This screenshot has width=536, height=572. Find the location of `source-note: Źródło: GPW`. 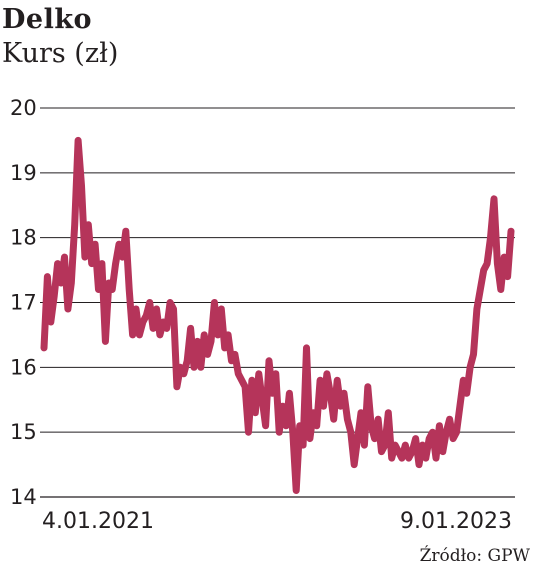

source-note: Źródło: GPW is located at coordinates (474, 556).